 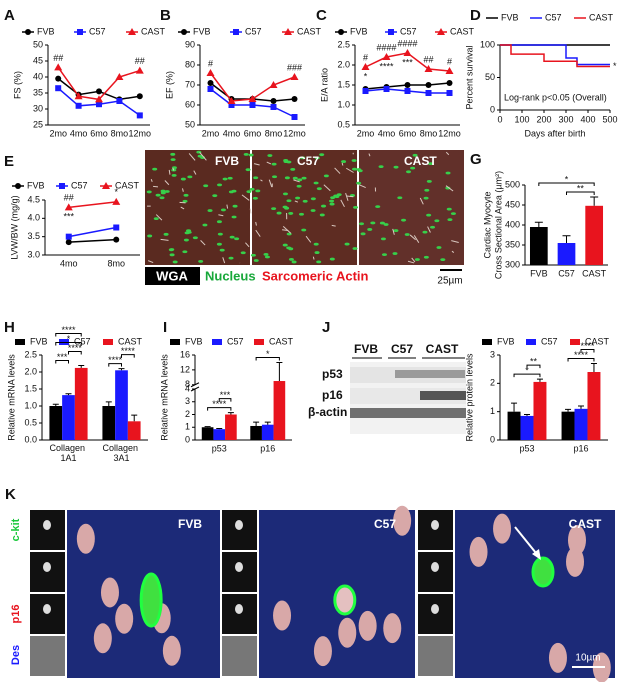 What do you see at coordinates (211, 133) in the screenshot?
I see `x-tick-label: 2mo` at bounding box center [211, 133].